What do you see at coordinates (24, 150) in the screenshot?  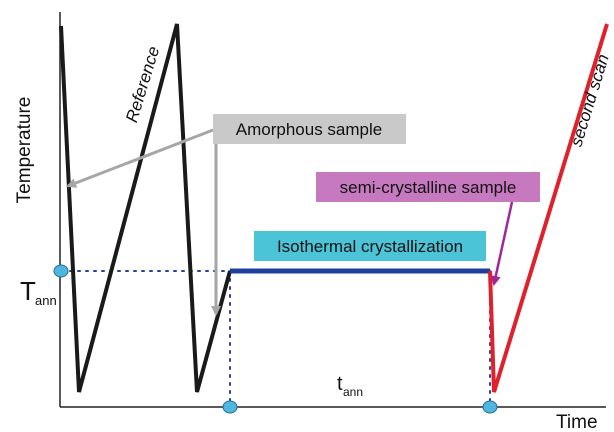 I see `y-axis-title: Temperature` at bounding box center [24, 150].